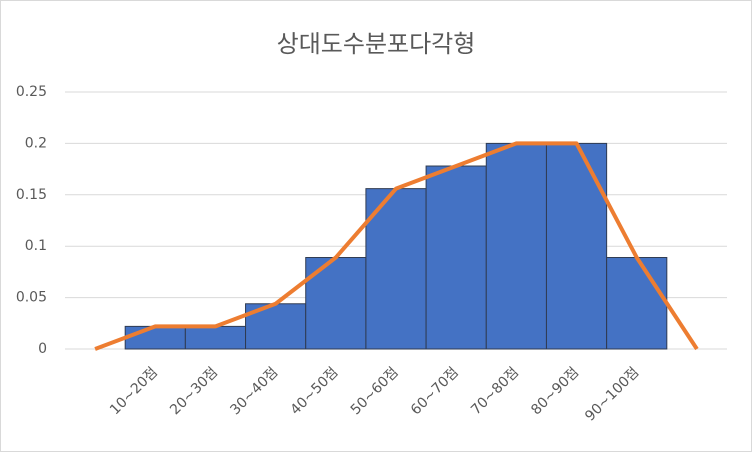 This screenshot has width=752, height=452. What do you see at coordinates (42, 349) in the screenshot?
I see `y-tick-label: 0` at bounding box center [42, 349].